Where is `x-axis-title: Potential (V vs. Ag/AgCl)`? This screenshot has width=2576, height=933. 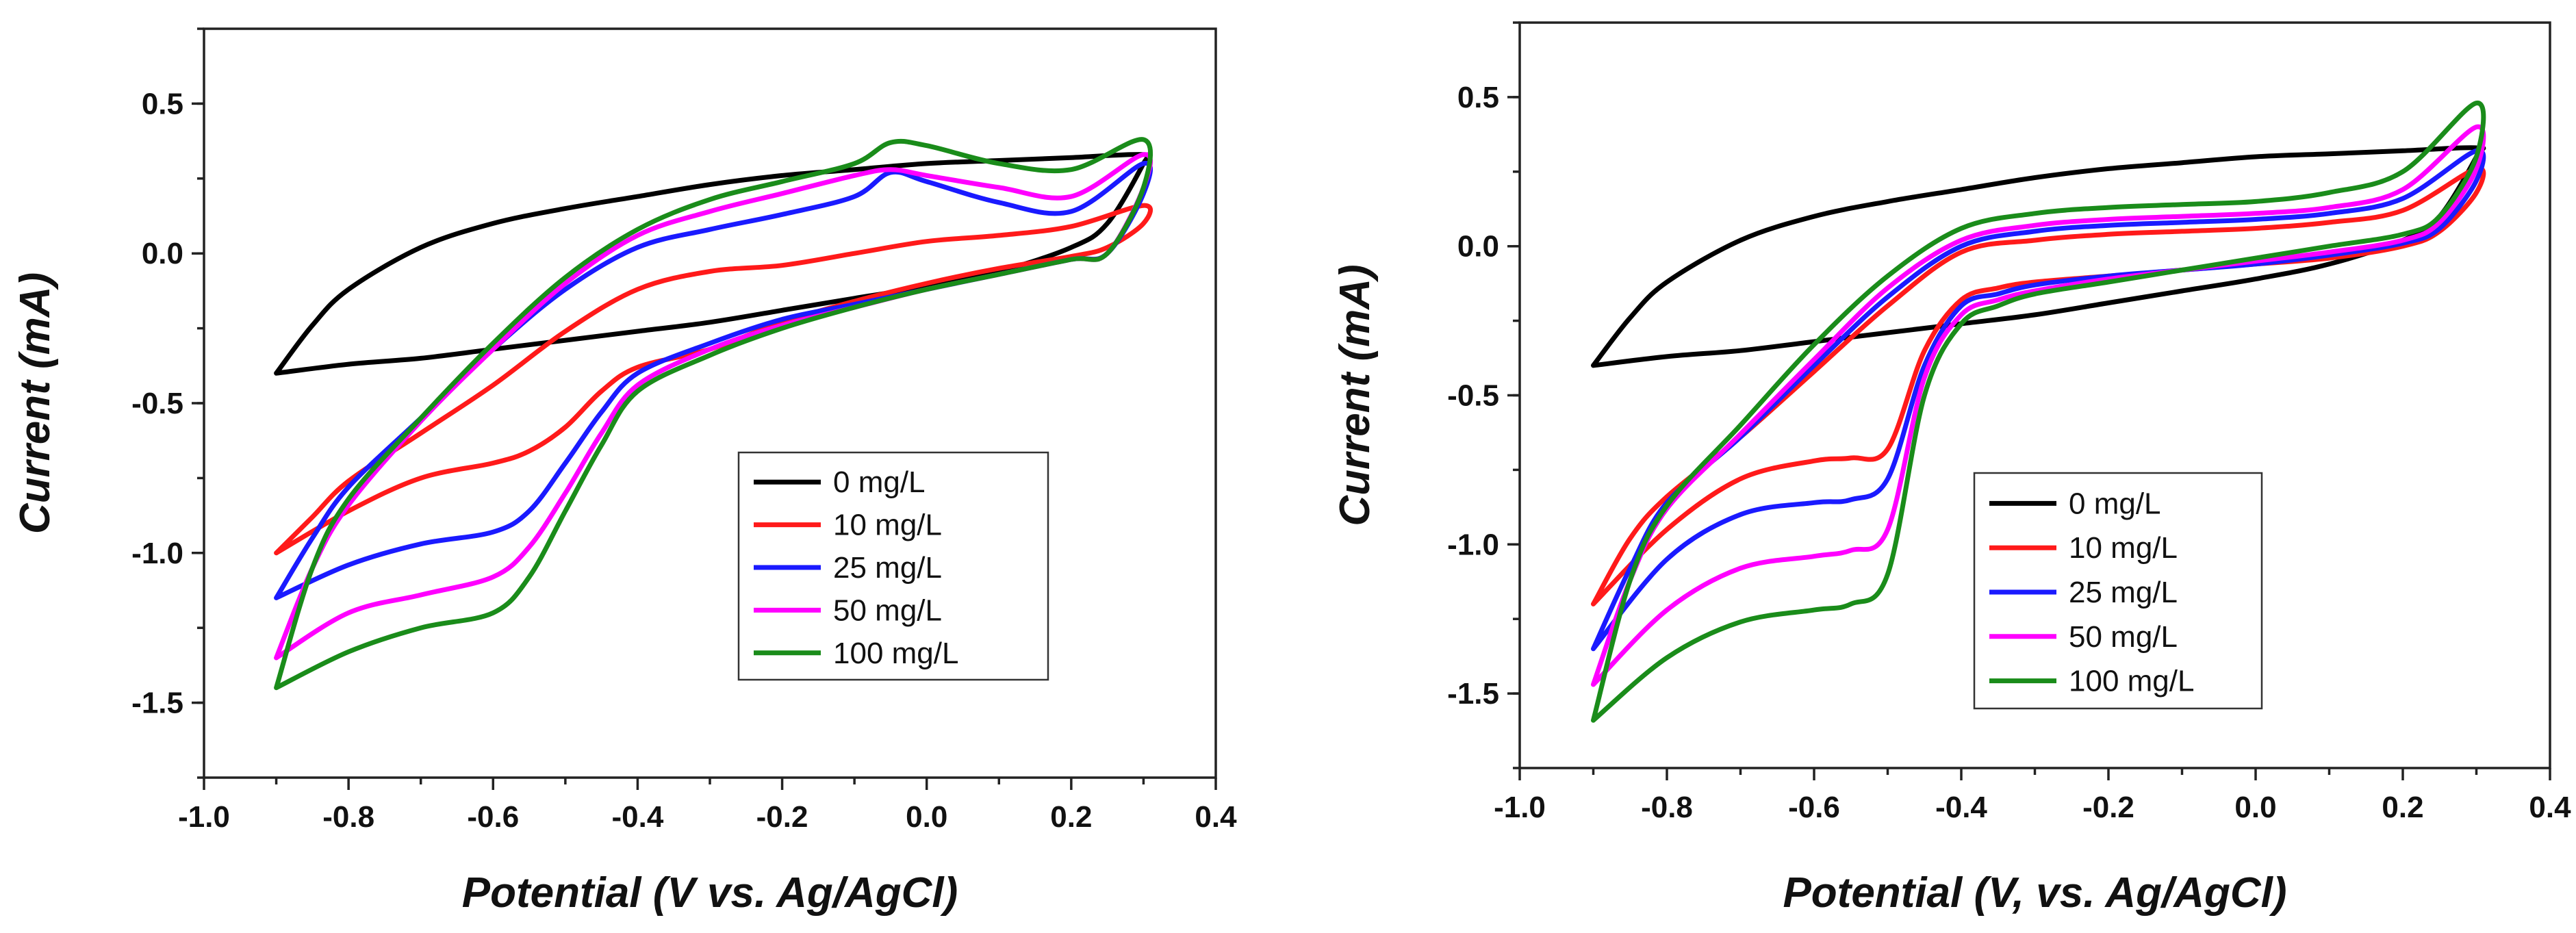
x-axis-title: Potential (V vs. Ag/AgCl) is located at coordinates (710, 893).